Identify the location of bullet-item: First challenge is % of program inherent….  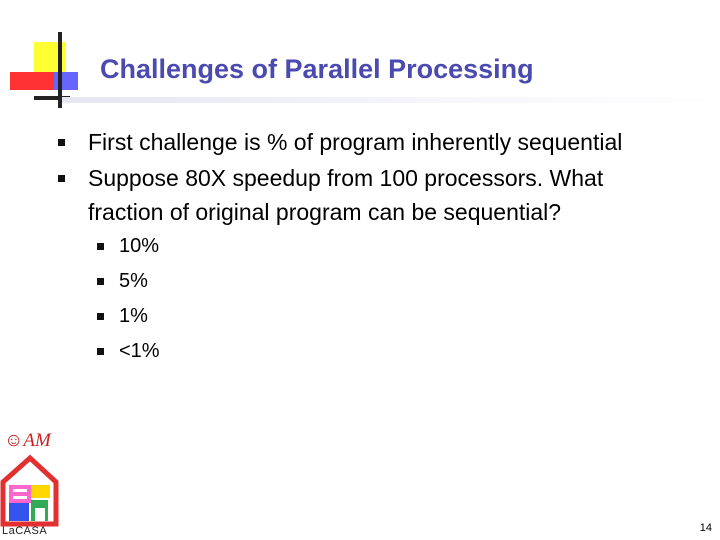
(340, 142).